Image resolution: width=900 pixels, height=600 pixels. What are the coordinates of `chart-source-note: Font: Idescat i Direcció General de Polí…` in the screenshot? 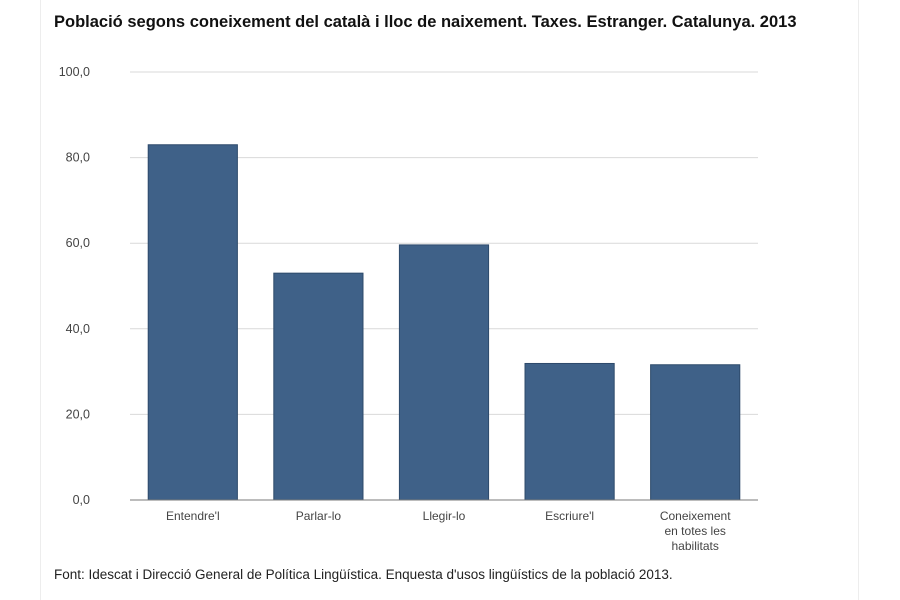 It's located at (363, 574).